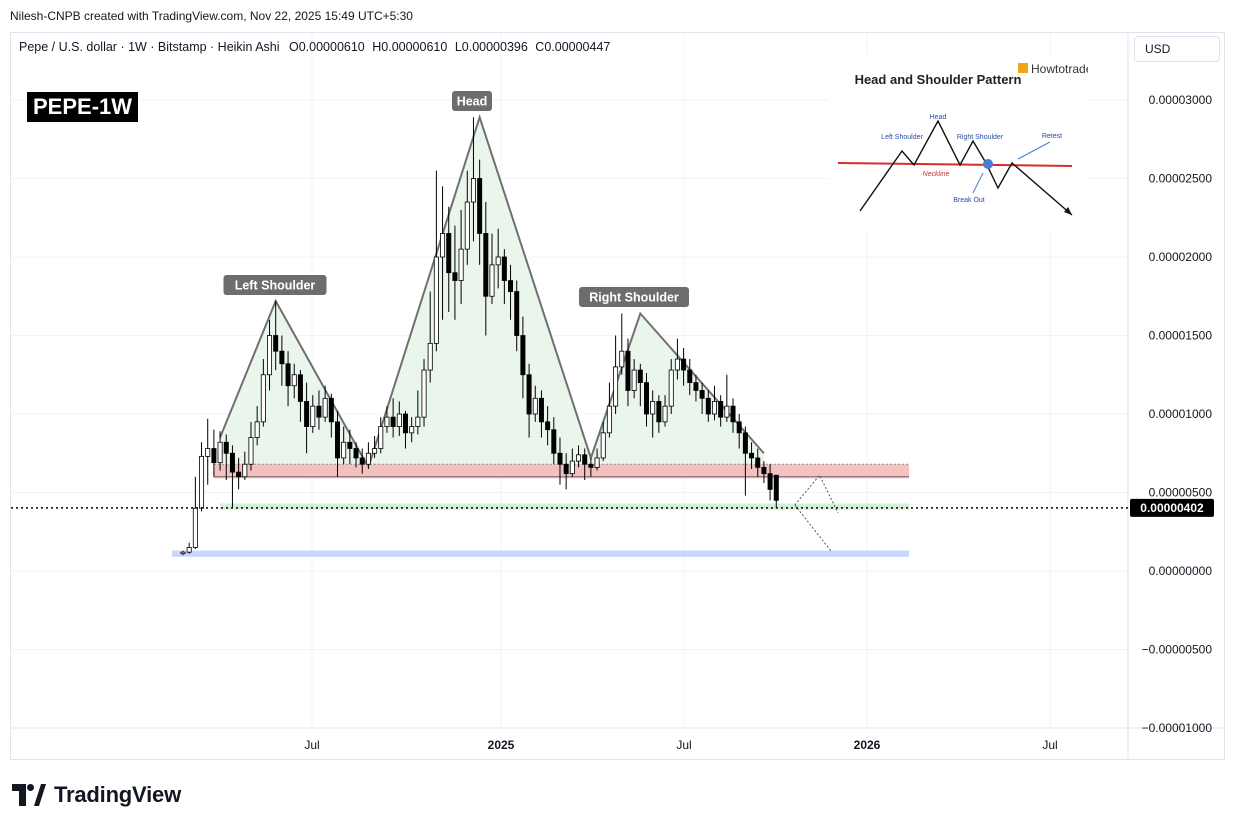 Image resolution: width=1236 pixels, height=828 pixels. I want to click on inset-breakout-label: Break Out, so click(969, 200).